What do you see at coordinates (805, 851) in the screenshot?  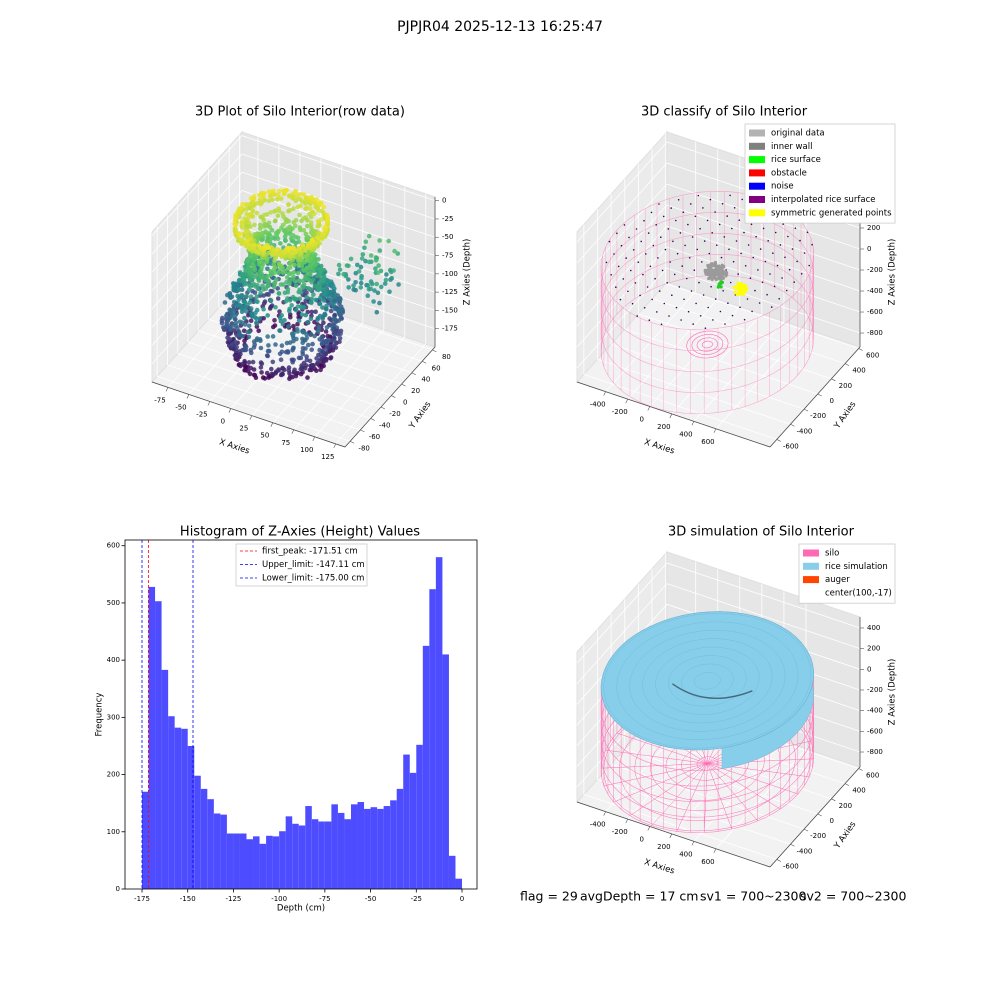 I see `y-tick-label: -400` at bounding box center [805, 851].